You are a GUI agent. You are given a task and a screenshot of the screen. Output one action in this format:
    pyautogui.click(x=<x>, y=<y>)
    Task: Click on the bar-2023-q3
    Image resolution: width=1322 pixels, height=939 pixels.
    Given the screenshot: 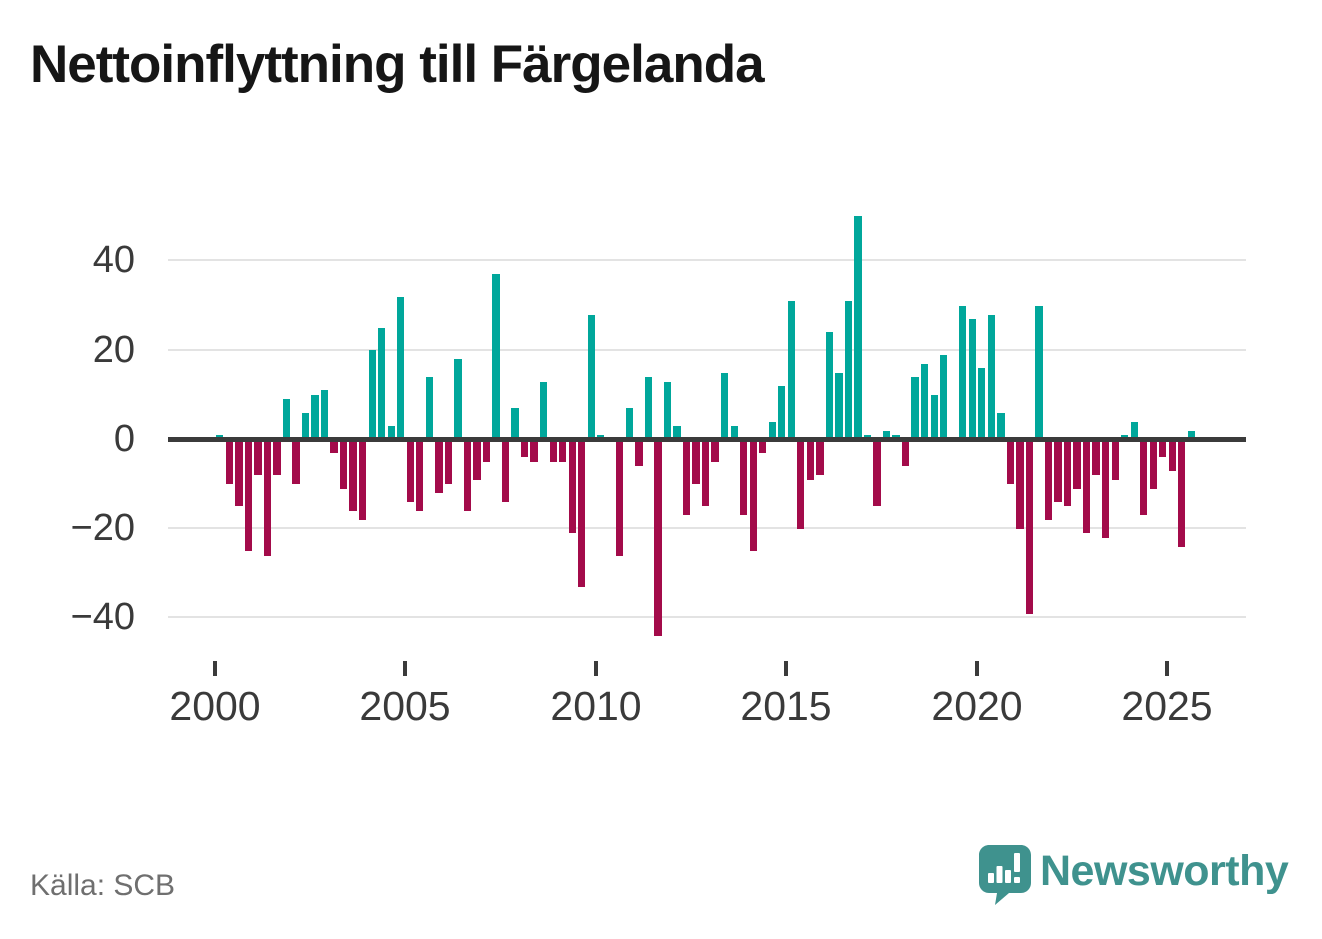 What is the action you would take?
    pyautogui.click(x=1115, y=459)
    